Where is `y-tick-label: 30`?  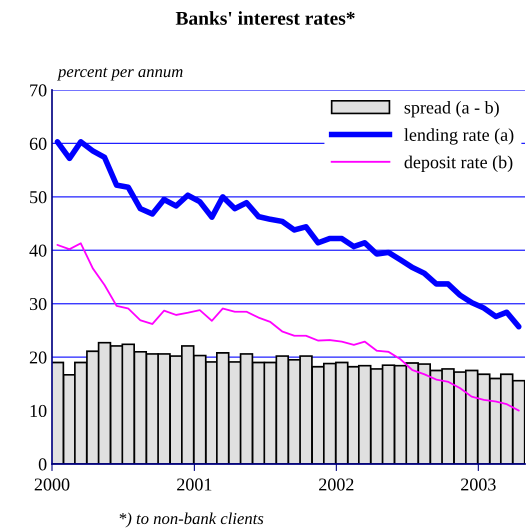
y-tick-label: 30 is located at coordinates (38, 304).